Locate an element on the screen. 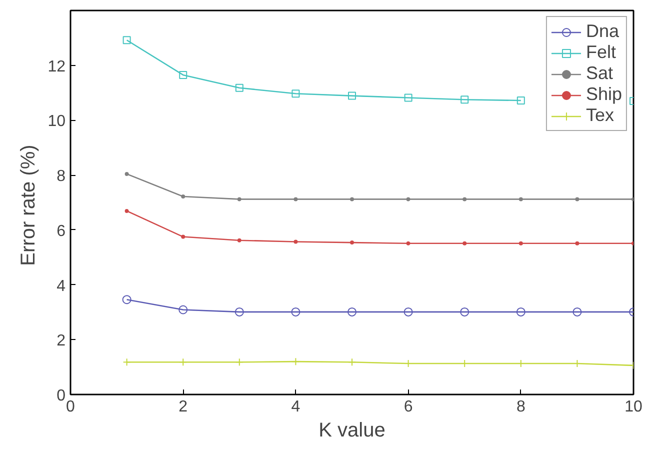 This screenshot has width=648, height=454. y-tick-label: 4 is located at coordinates (61, 286).